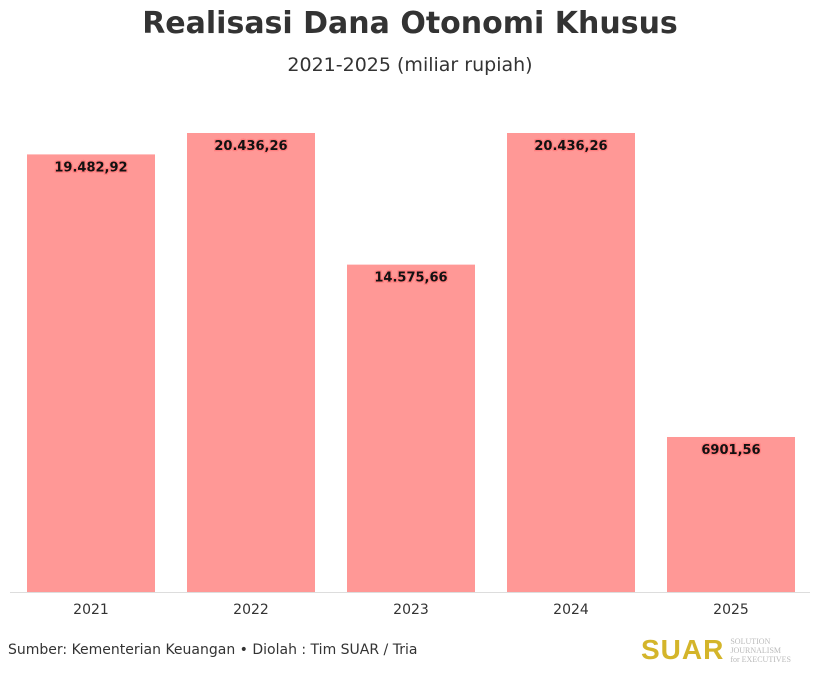  What do you see at coordinates (731, 610) in the screenshot?
I see `x-tick-label: 2025` at bounding box center [731, 610].